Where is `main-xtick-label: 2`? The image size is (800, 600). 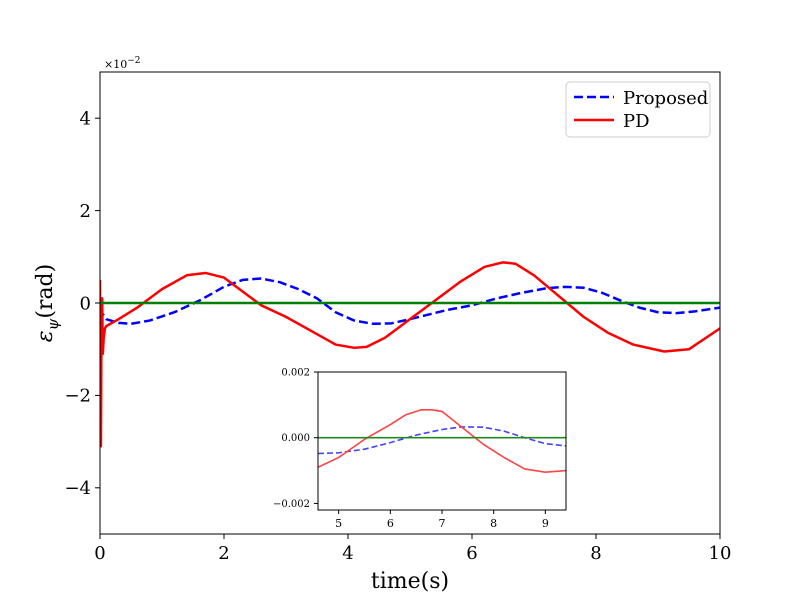 main-xtick-label: 2 is located at coordinates (223, 553).